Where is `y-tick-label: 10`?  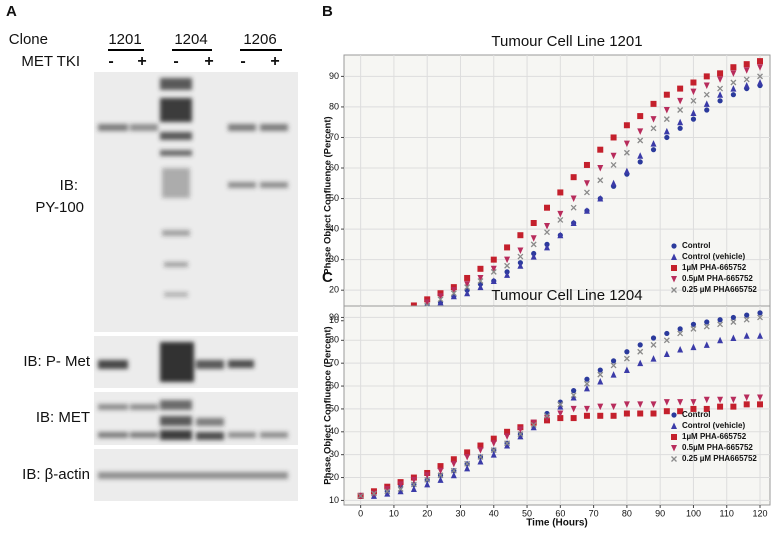
y-tick-label: 10 is located at coordinates (334, 320).